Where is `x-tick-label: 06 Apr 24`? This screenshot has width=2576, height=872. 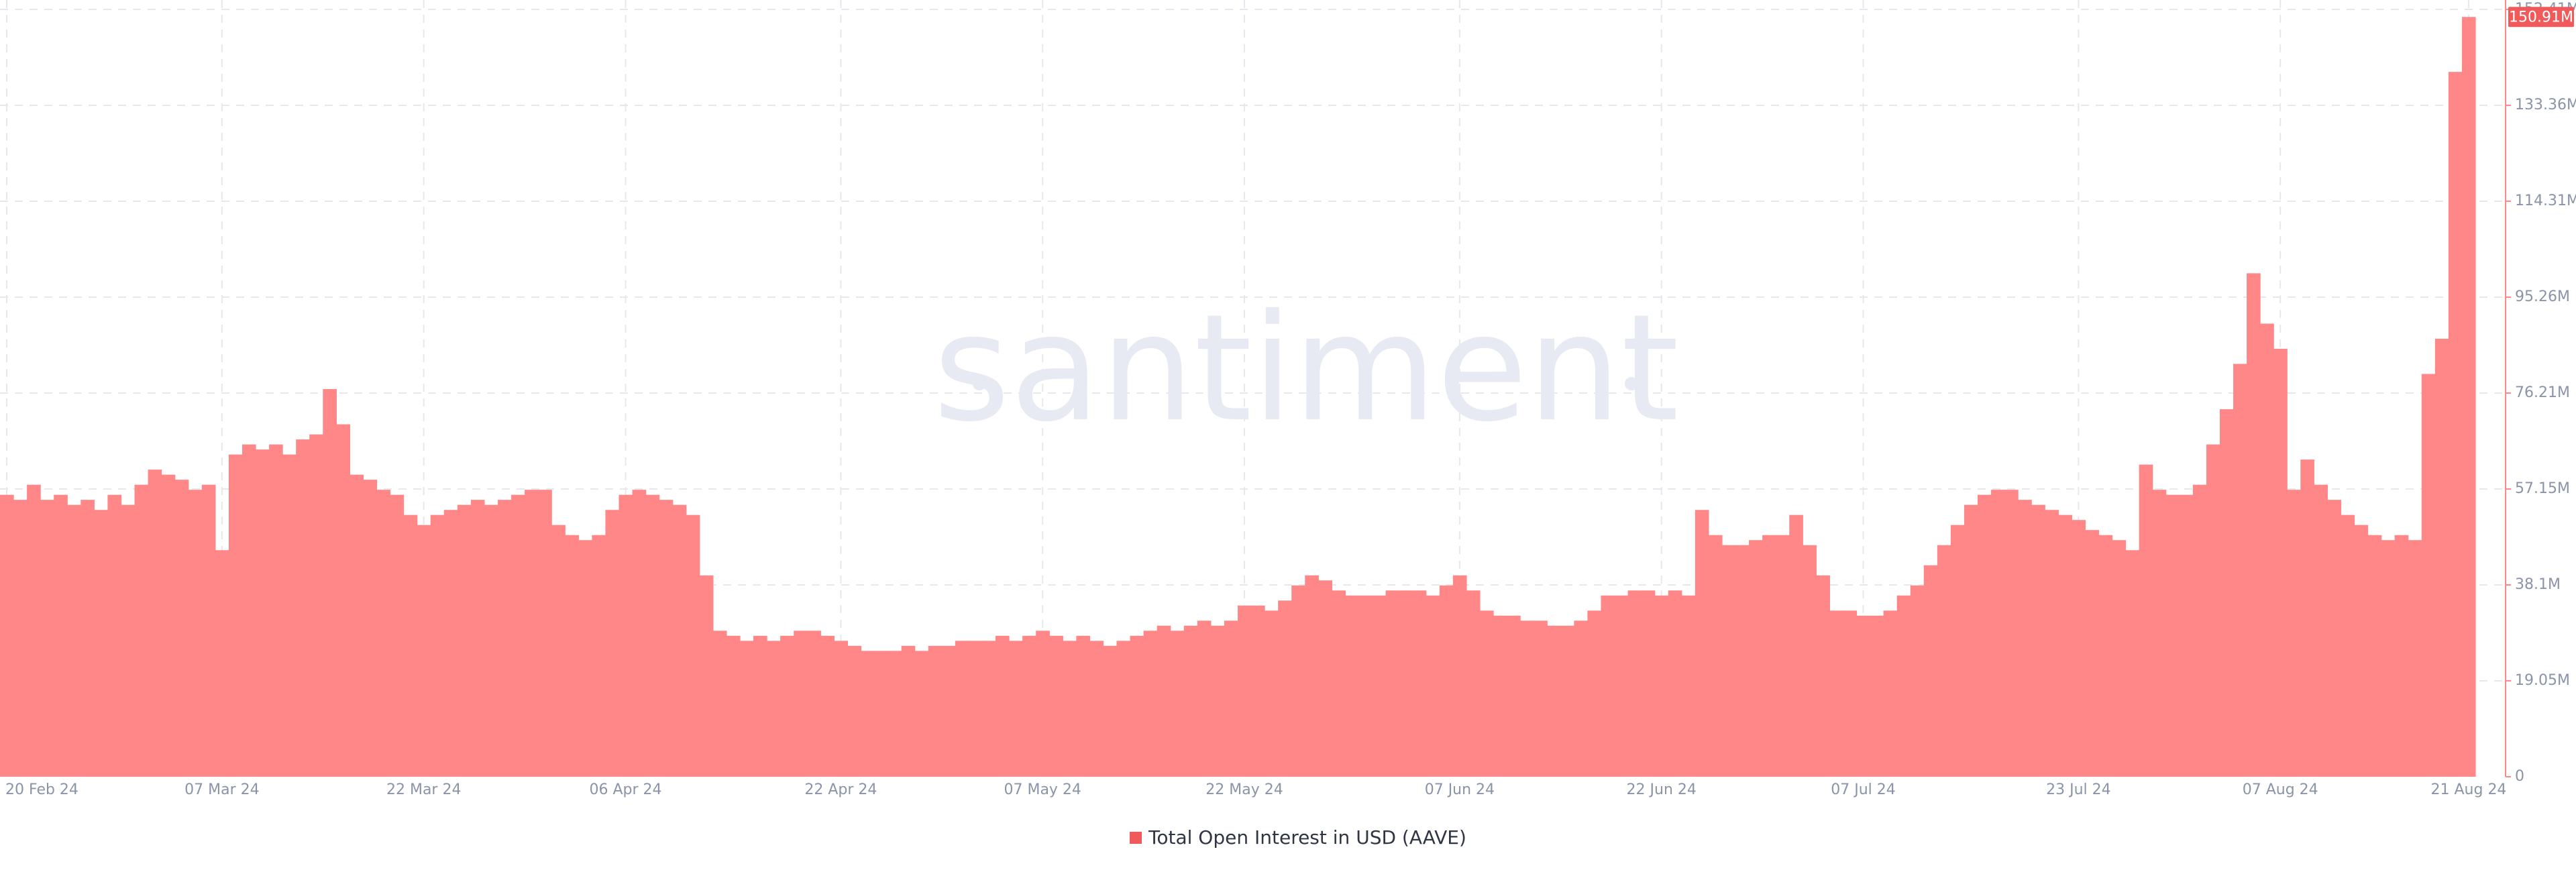 x-tick-label: 06 Apr 24 is located at coordinates (626, 790).